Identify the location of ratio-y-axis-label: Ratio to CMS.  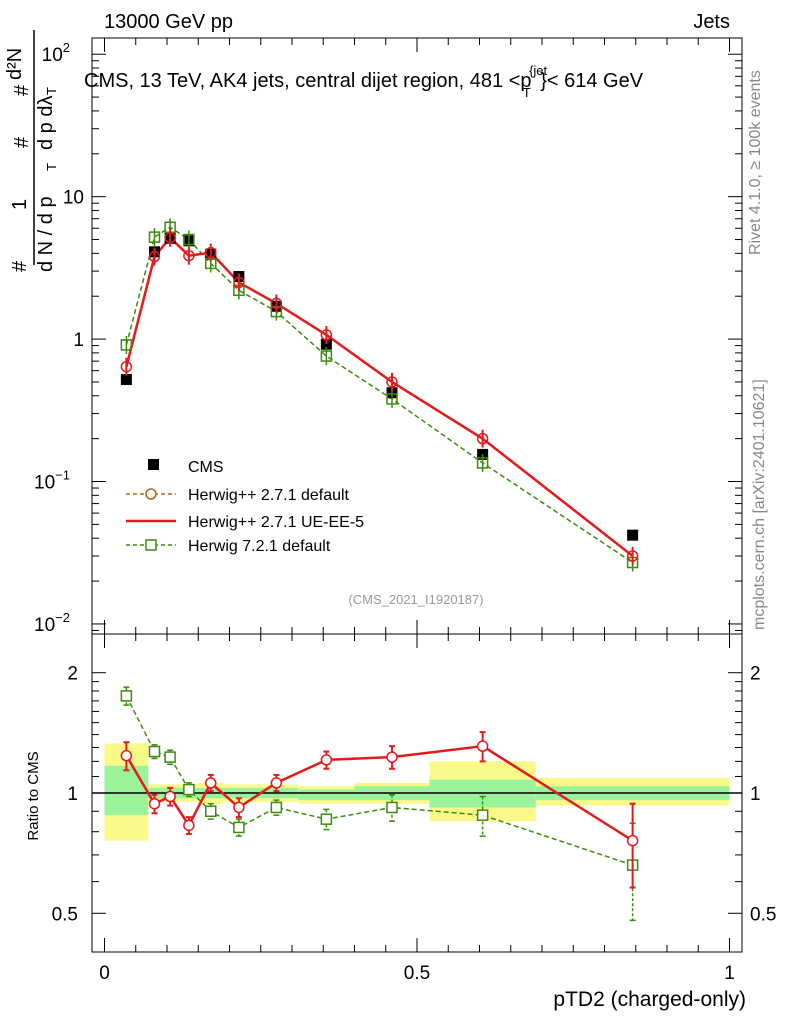
(33, 795).